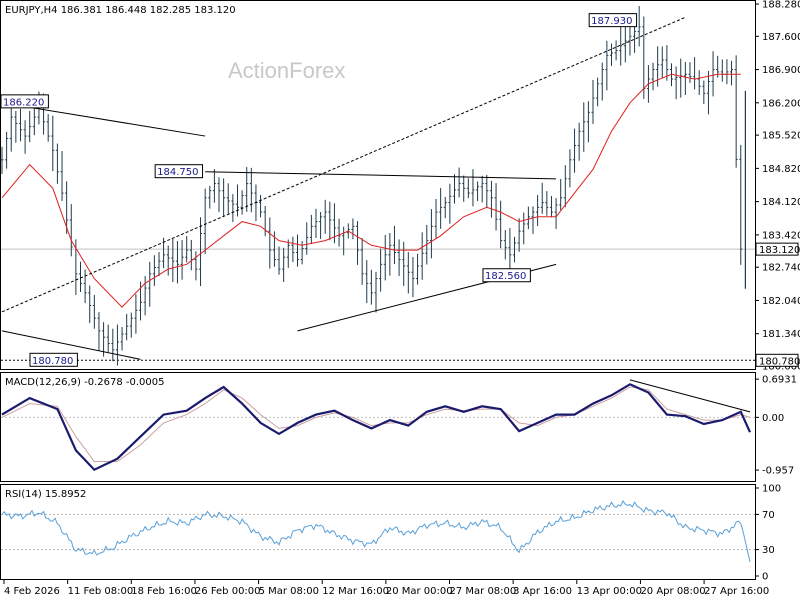 This screenshot has width=800, height=600. I want to click on support-price-box, so click(777, 360).